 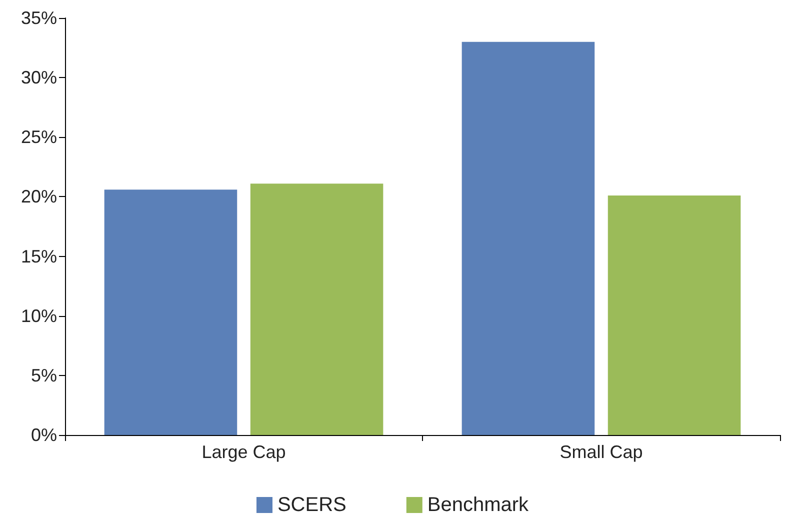 I want to click on y-tick-label: 35%, so click(x=38, y=18).